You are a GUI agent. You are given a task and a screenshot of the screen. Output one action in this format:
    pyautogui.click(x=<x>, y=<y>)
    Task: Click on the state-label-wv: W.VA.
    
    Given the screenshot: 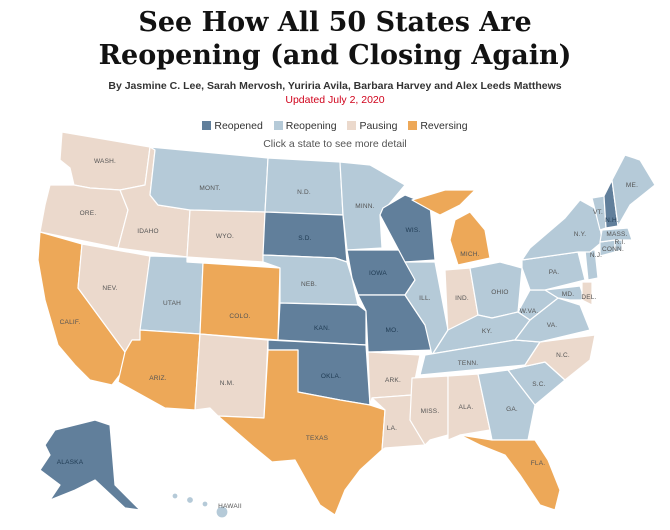 What is the action you would take?
    pyautogui.click(x=529, y=311)
    